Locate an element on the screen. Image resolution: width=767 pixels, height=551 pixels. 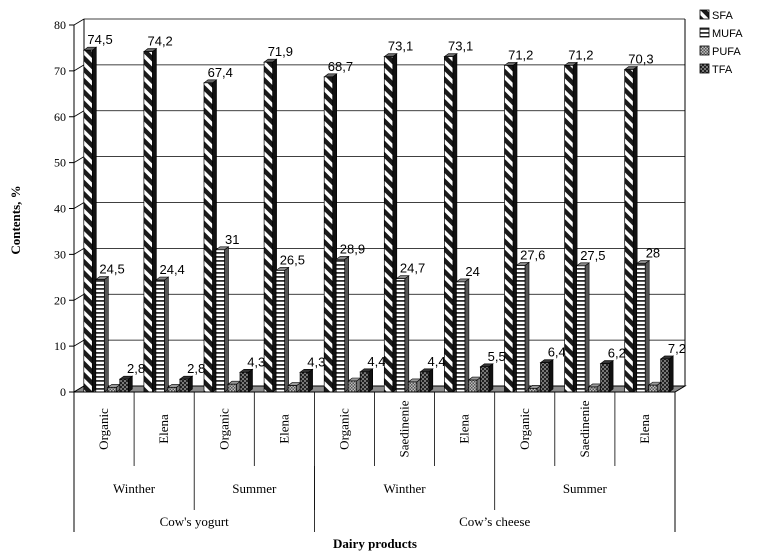
y-tick-label-60: 60 is located at coordinates (60, 117).